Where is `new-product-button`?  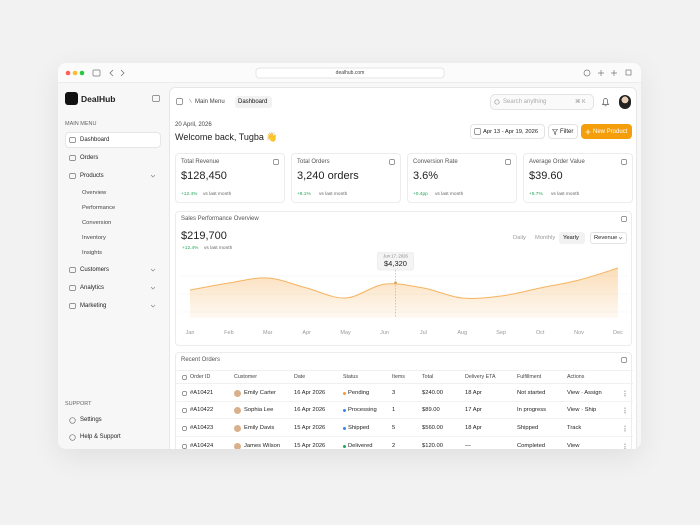
new-product-button is located at coordinates (606, 131).